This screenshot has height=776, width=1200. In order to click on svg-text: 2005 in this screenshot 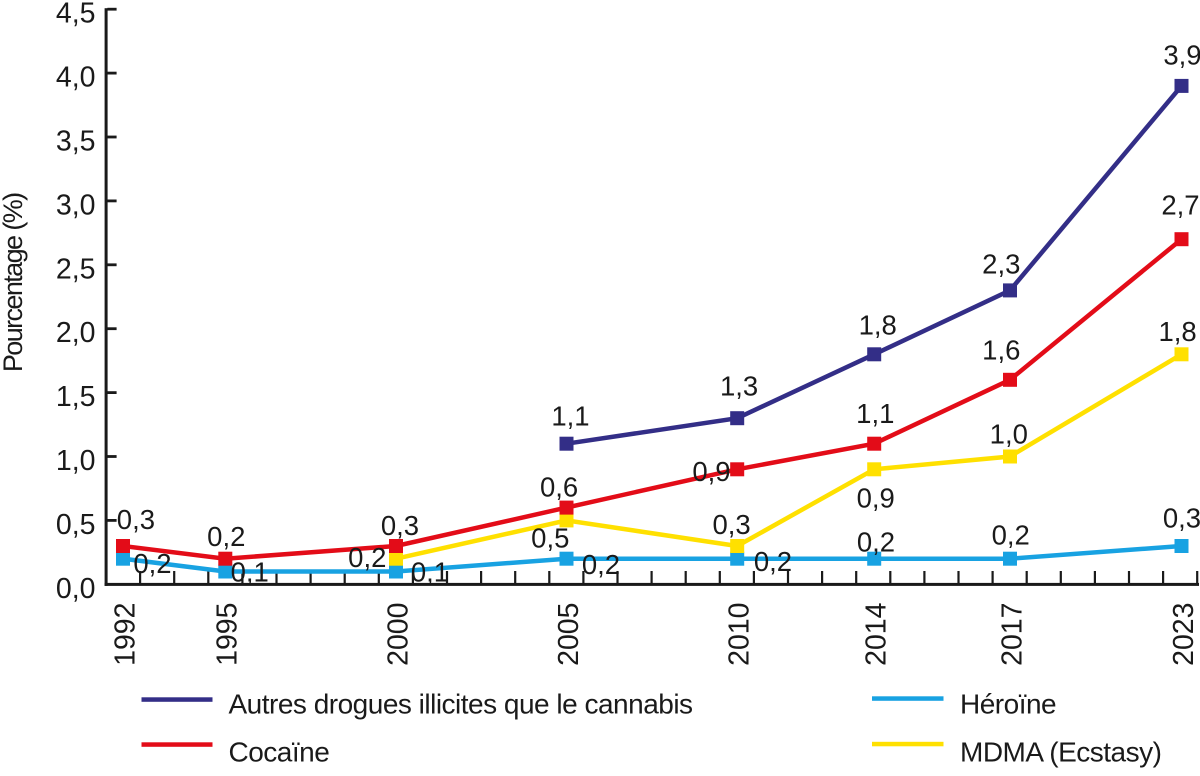, I will do `click(569, 634)`.